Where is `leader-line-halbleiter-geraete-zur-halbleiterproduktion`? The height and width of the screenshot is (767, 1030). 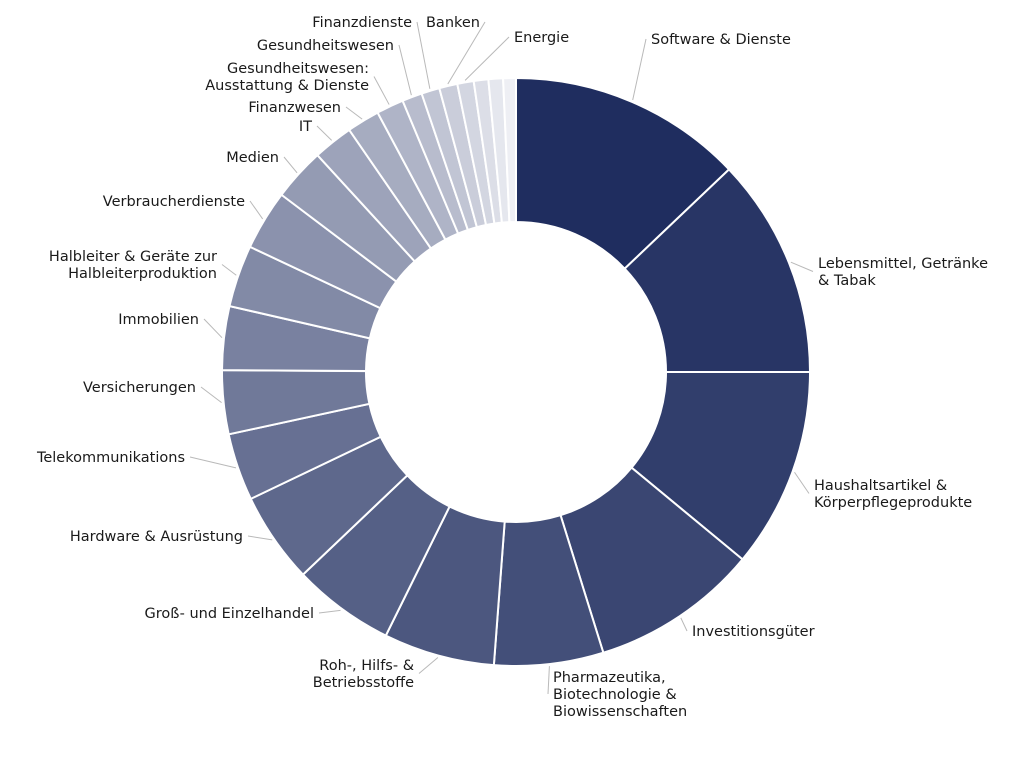
leader-line-halbleiter-geraete-zur-halbleiterproduktion is located at coordinates (229, 270).